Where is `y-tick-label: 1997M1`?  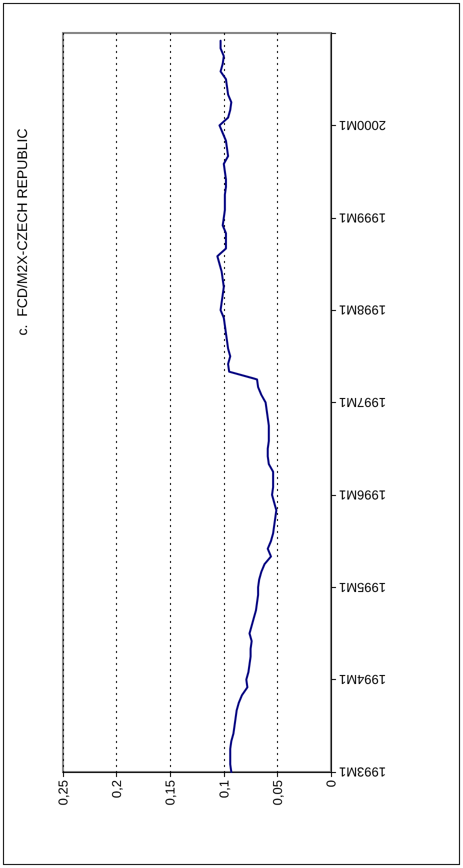
y-tick-label: 1997M1 is located at coordinates (362, 402).